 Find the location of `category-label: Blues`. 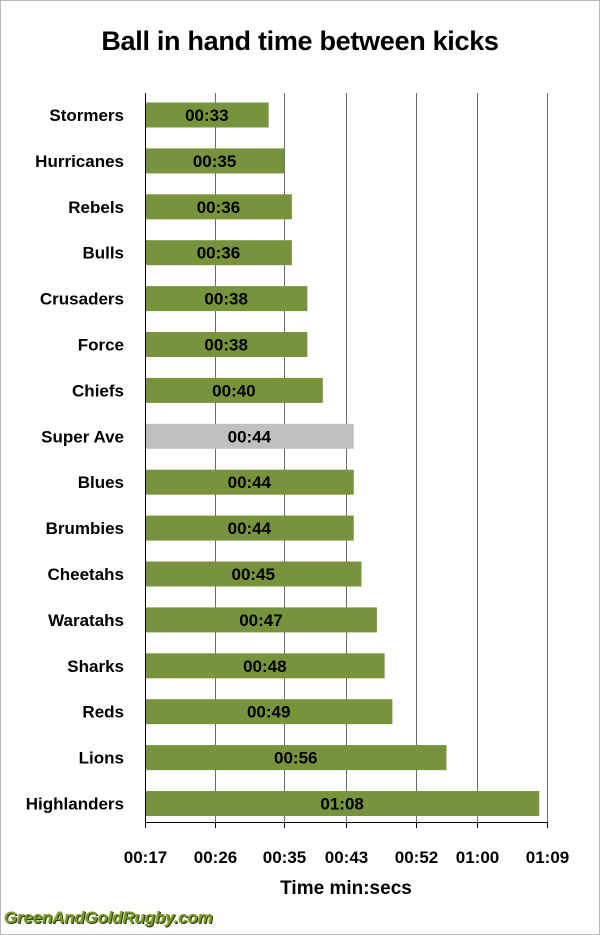

category-label: Blues is located at coordinates (101, 482).